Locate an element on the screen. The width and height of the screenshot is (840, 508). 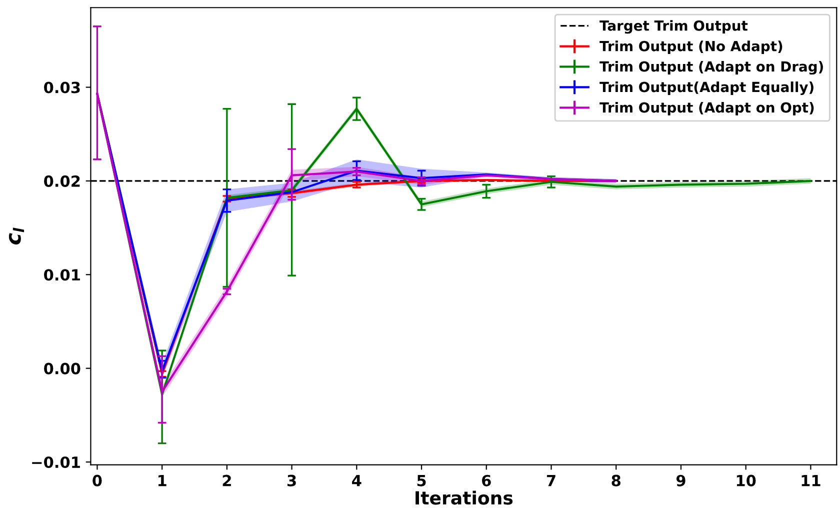
x-tick-label: 1 is located at coordinates (162, 480).